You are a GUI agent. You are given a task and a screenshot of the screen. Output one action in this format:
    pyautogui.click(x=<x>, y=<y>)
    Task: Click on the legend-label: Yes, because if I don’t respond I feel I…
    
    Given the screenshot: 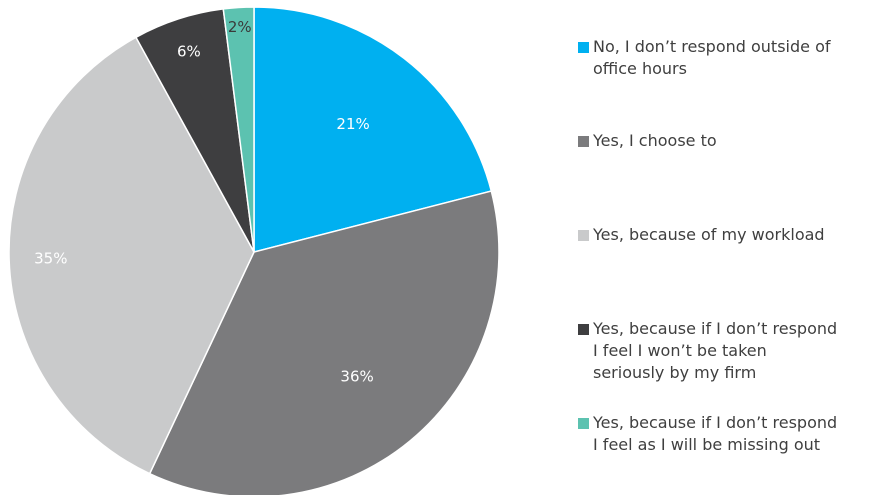 What is the action you would take?
    pyautogui.click(x=715, y=351)
    